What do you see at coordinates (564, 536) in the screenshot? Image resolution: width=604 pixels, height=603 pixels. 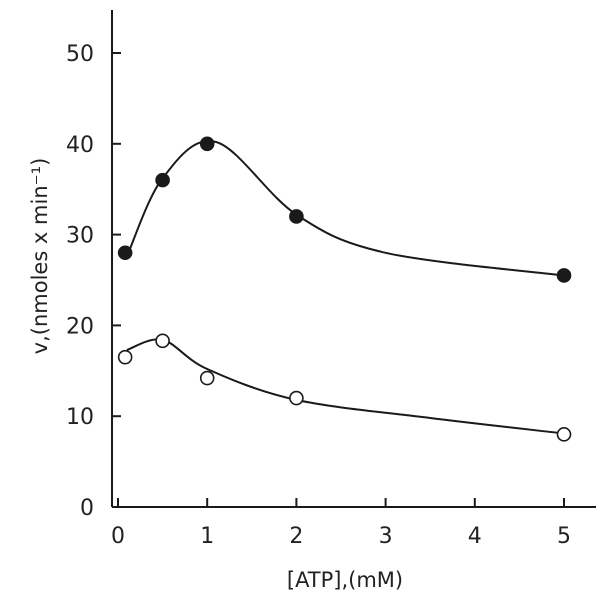 I see `x-tick-label: 5` at bounding box center [564, 536].